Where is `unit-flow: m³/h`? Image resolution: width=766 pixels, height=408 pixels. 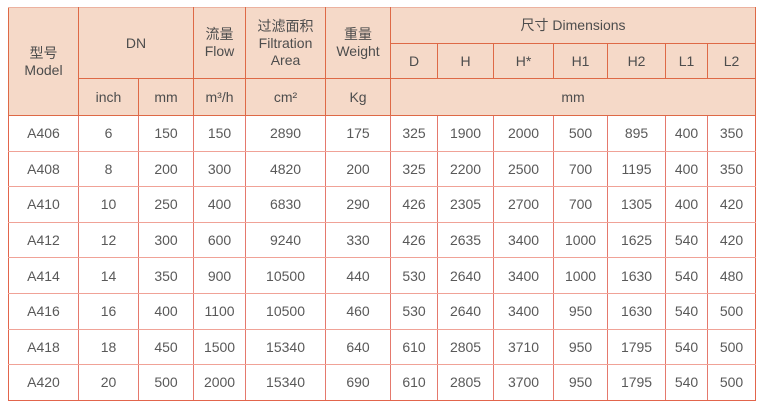
unit-flow: m³/h is located at coordinates (220, 97).